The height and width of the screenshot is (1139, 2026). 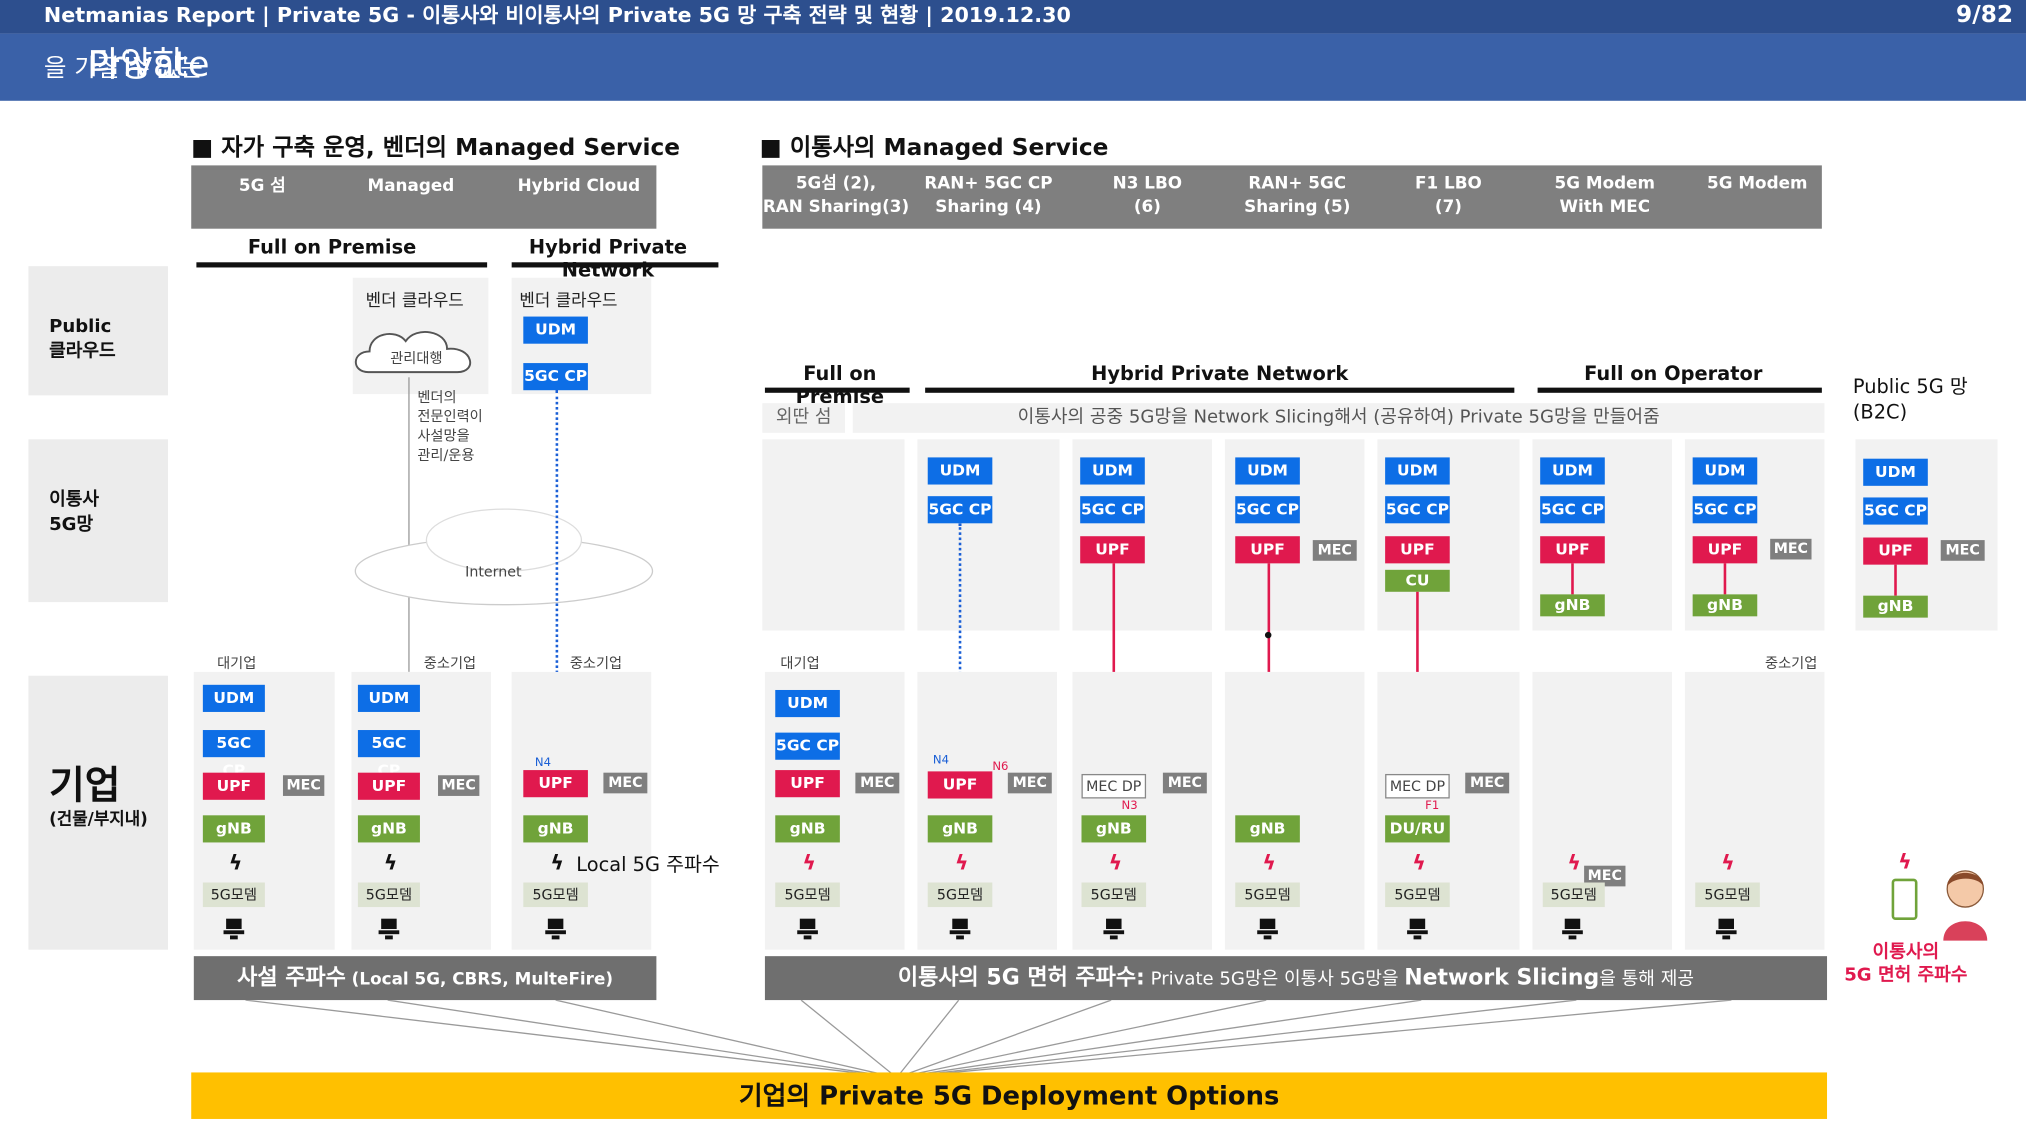 What do you see at coordinates (1754, 810) in the screenshot?
I see `enterprise-col-r7` at bounding box center [1754, 810].